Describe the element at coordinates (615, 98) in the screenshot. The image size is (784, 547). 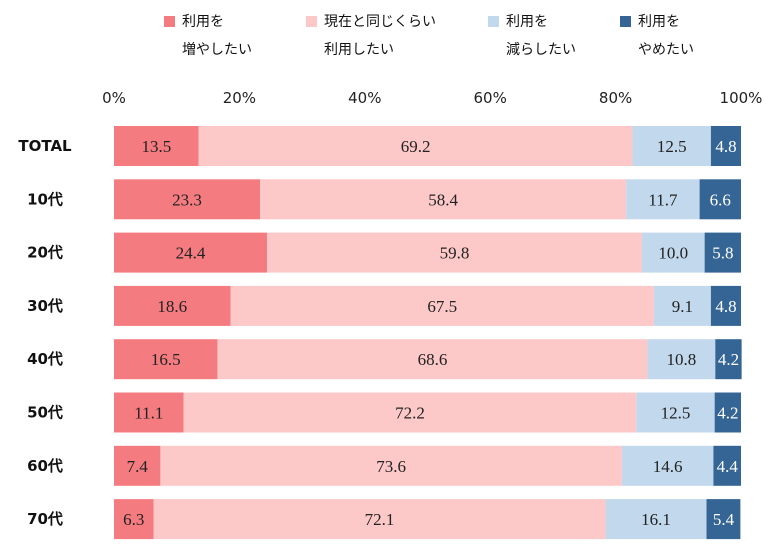
I see `x-tick-label: 80%` at that location.